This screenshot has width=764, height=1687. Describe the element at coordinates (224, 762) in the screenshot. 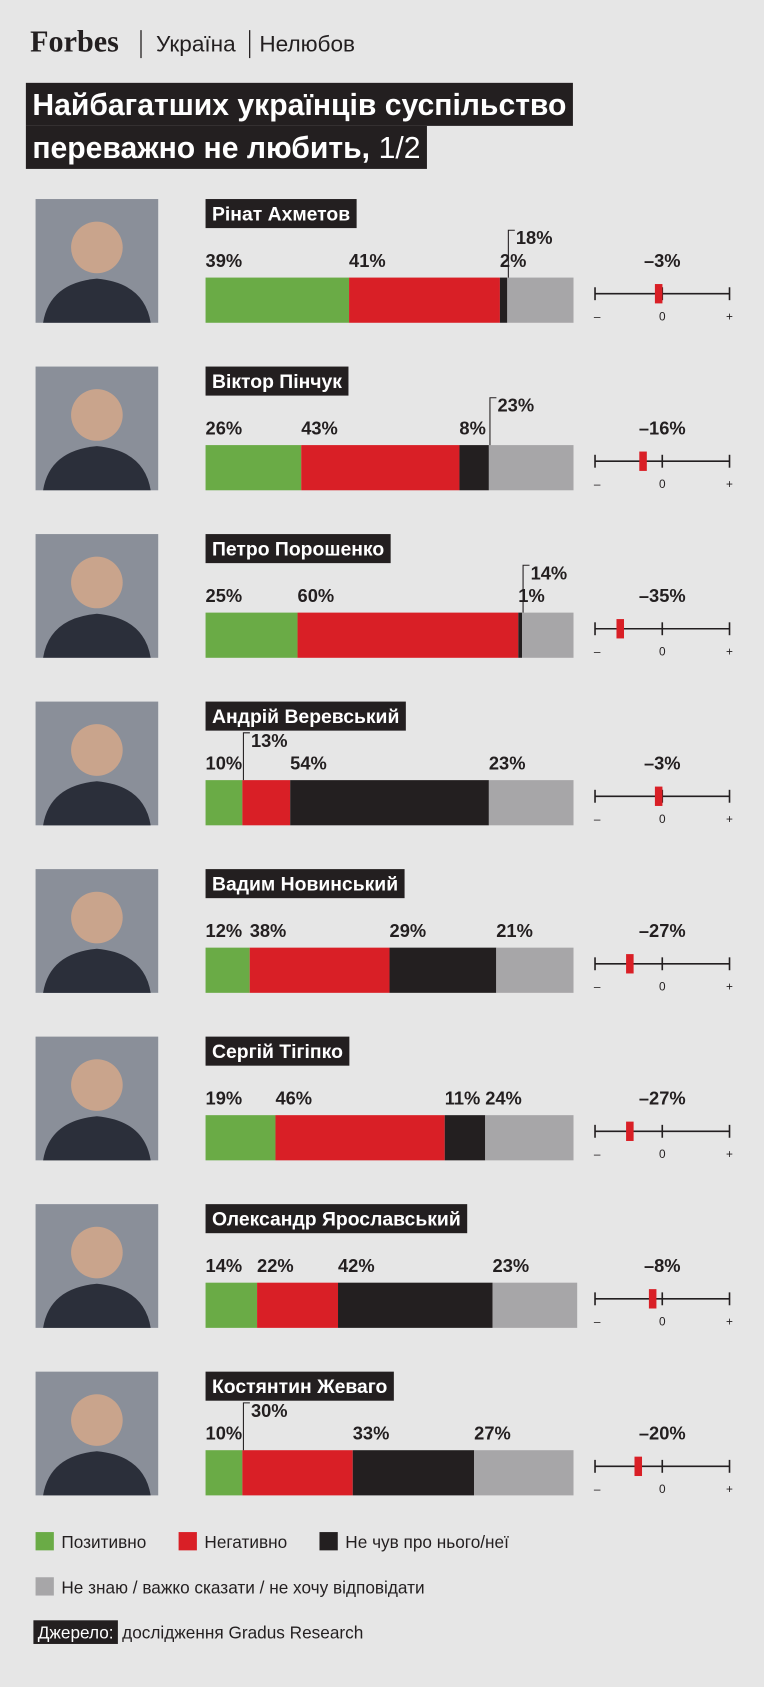

I see `value-label: 10%` at that location.